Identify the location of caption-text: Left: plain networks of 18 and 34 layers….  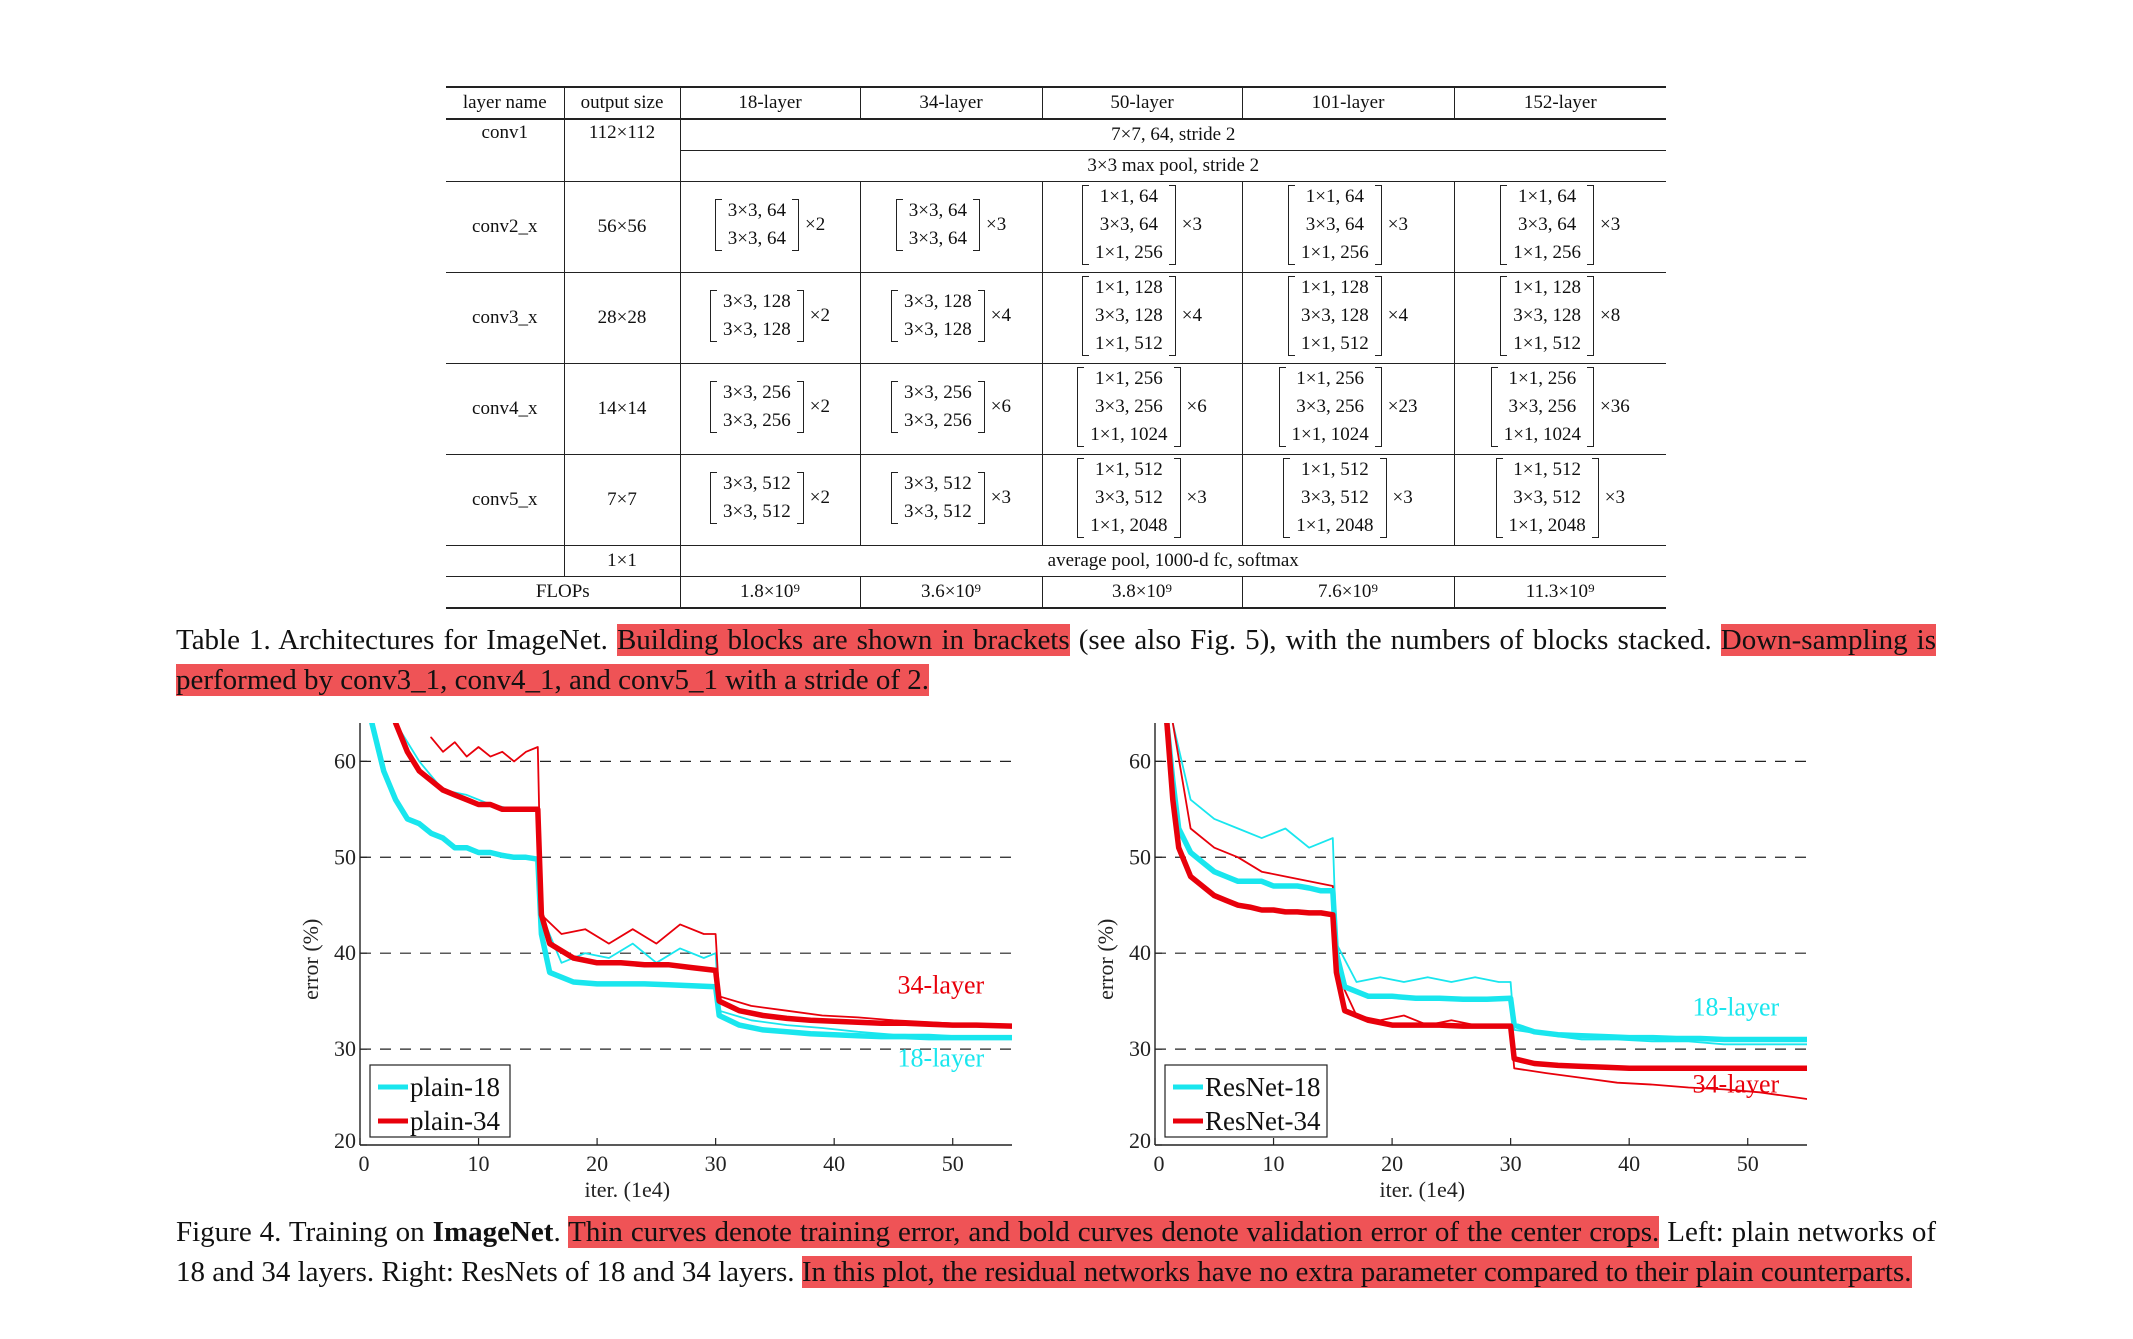
(1056, 1252).